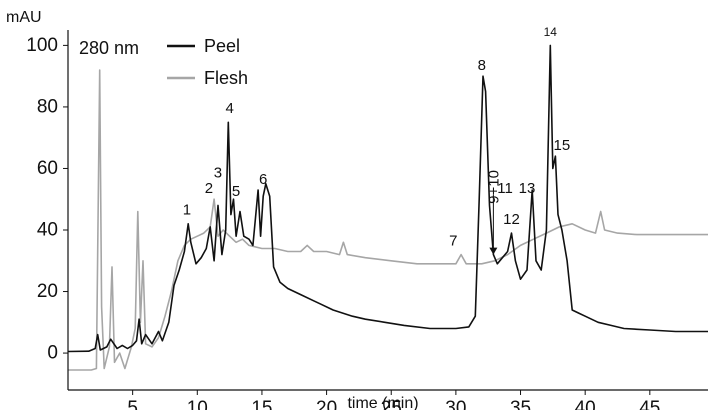  What do you see at coordinates (132, 404) in the screenshot?
I see `x-tick-label: 5` at bounding box center [132, 404].